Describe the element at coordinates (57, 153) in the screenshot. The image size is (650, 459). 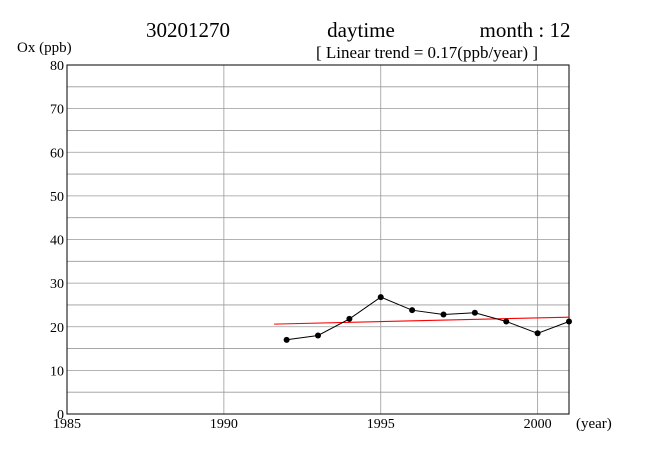
I see `y-tick-label: 60` at that location.